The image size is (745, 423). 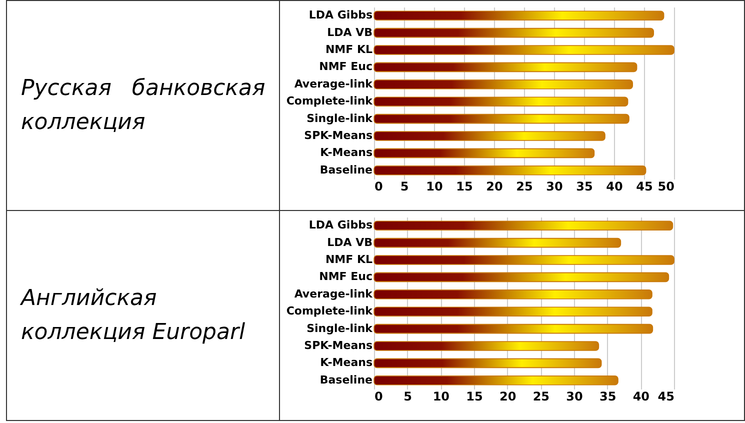 I want to click on x-tick-label: 50, so click(x=666, y=187).